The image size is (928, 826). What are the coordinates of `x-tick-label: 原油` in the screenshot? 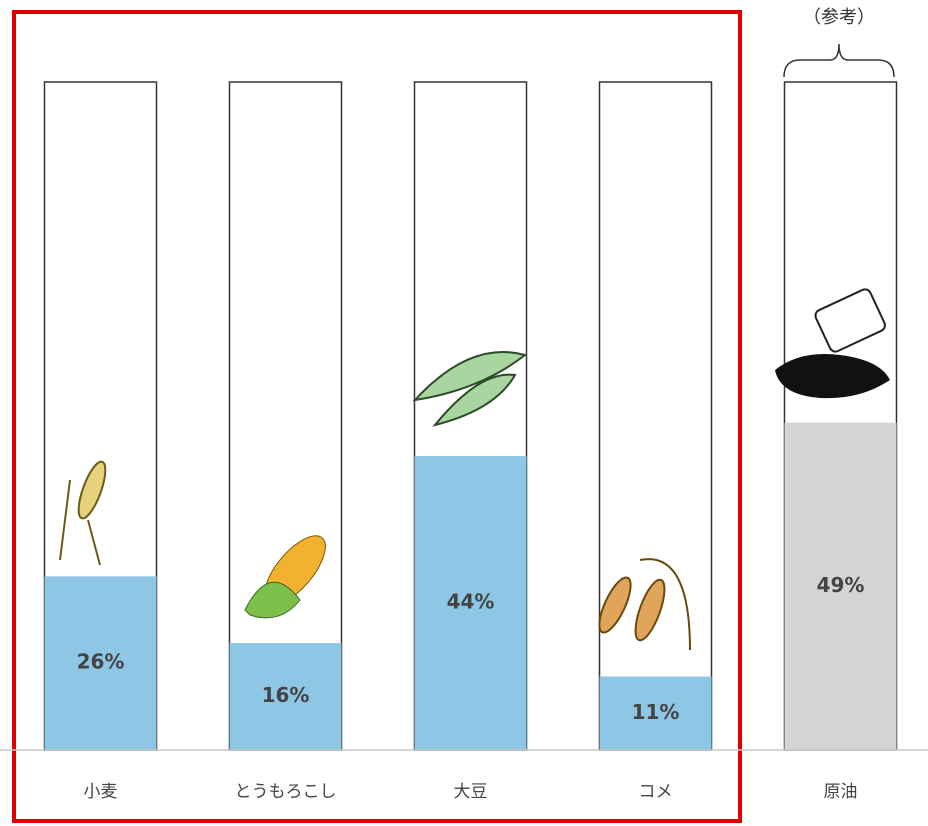 It's located at (841, 792).